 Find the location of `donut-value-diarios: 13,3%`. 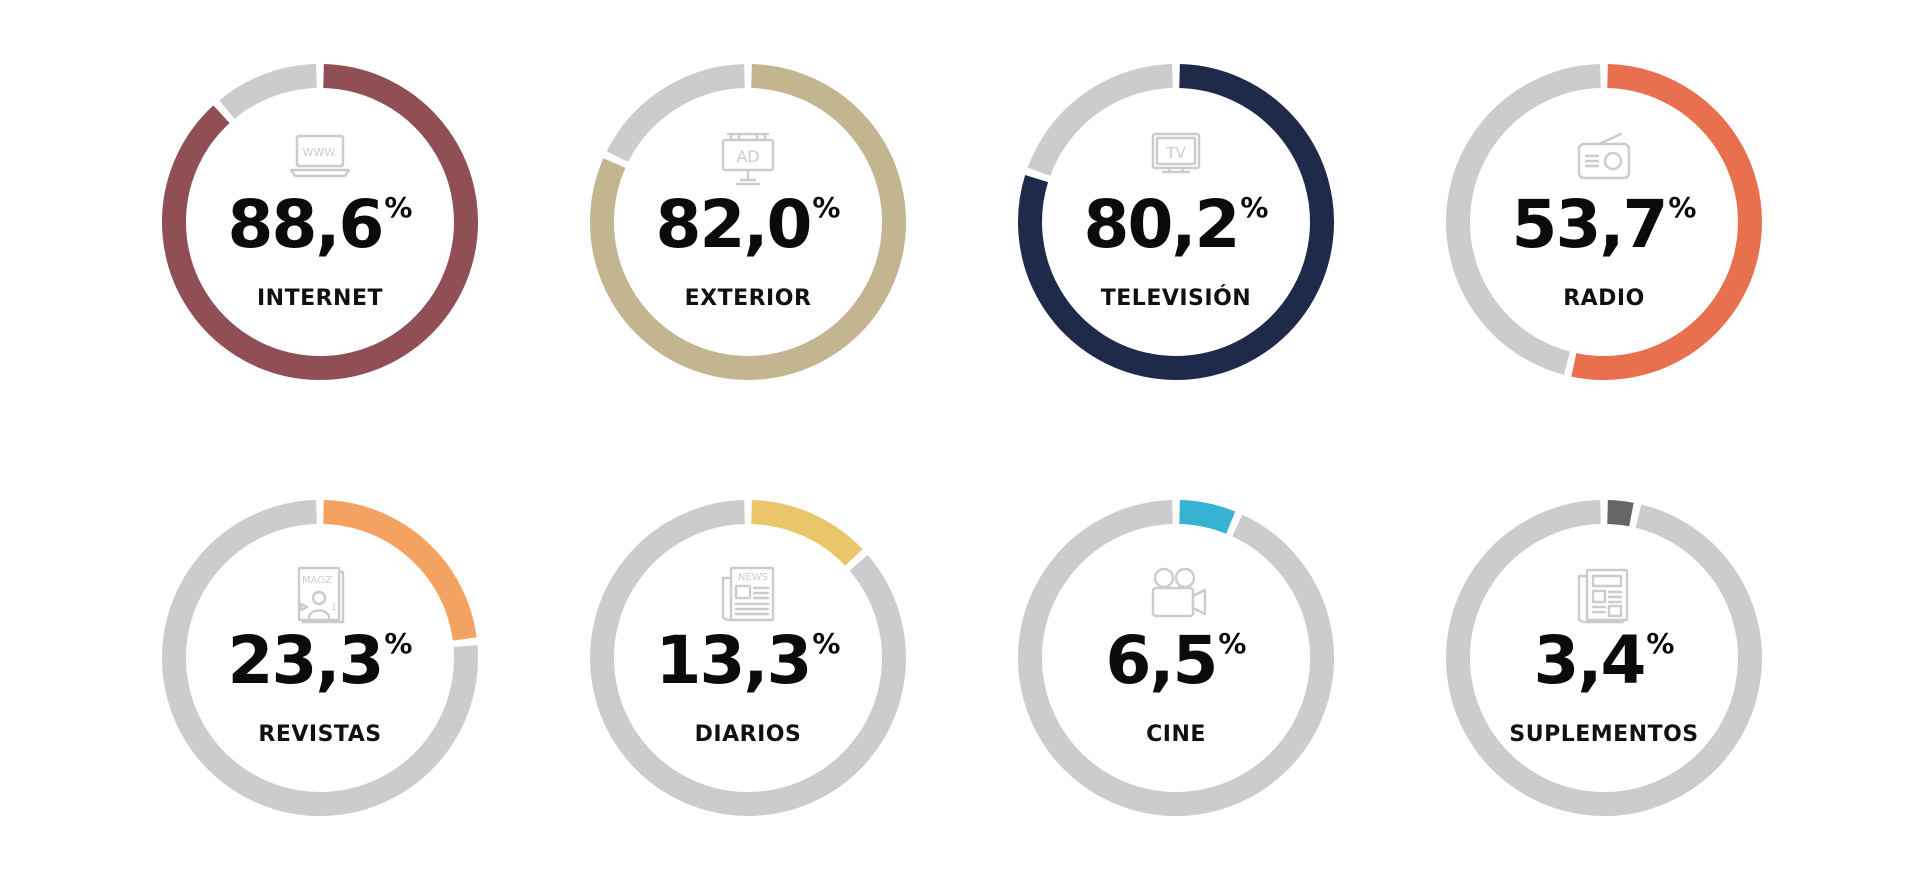

donut-value-diarios: 13,3% is located at coordinates (748, 661).